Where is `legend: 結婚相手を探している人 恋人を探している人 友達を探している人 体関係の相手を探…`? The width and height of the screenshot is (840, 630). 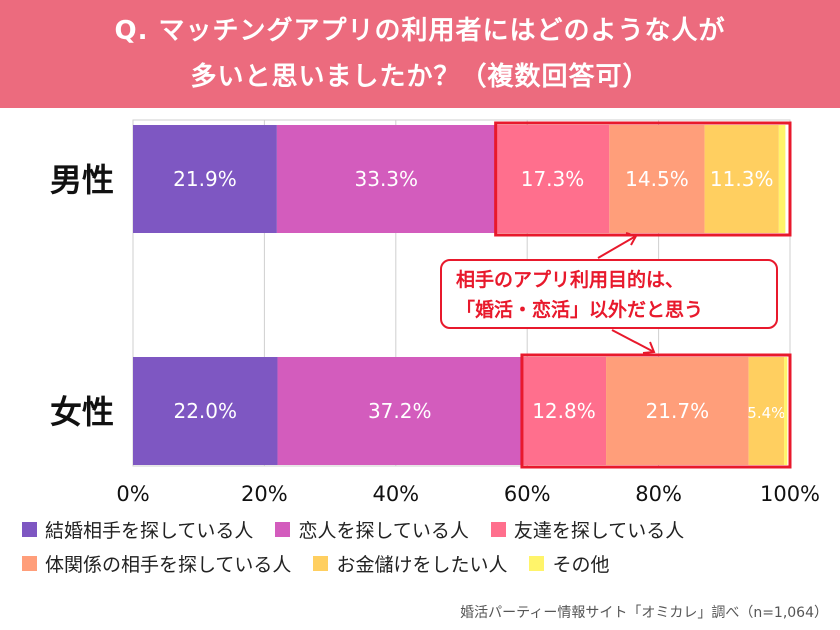
legend: 結婚相手を探している人 恋人を探している人 友達を探している人 体関係の相手を探… is located at coordinates (427, 547).